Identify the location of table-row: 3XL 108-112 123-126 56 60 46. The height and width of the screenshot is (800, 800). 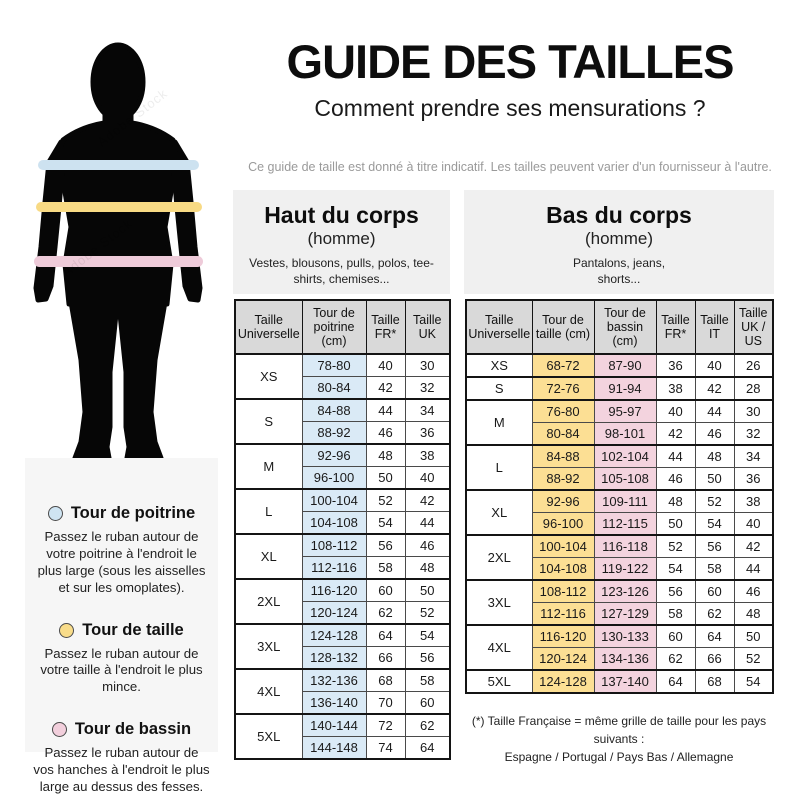
(619, 602).